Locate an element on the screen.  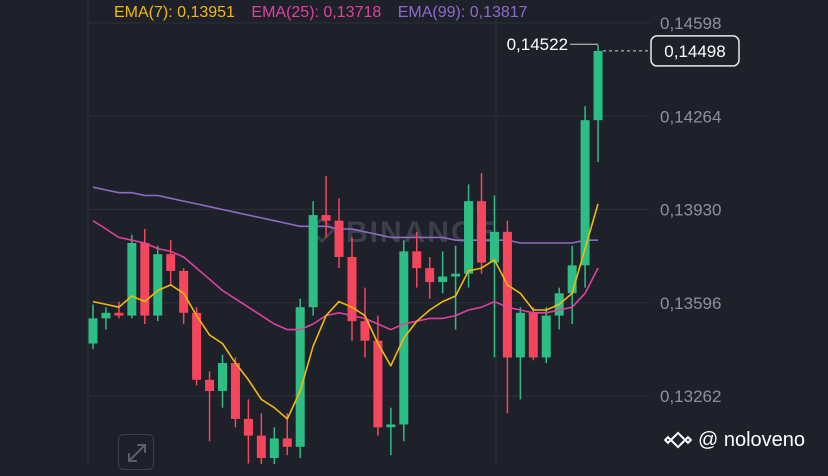
watermark-handle: @ noloveno is located at coordinates (752, 439).